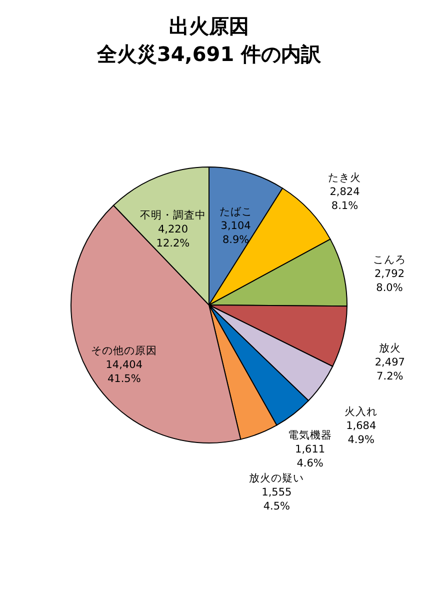 This screenshot has width=438, height=600. Describe the element at coordinates (209, 54) in the screenshot. I see `chart-subtitle: 全火災34,691 件の内訳` at that location.